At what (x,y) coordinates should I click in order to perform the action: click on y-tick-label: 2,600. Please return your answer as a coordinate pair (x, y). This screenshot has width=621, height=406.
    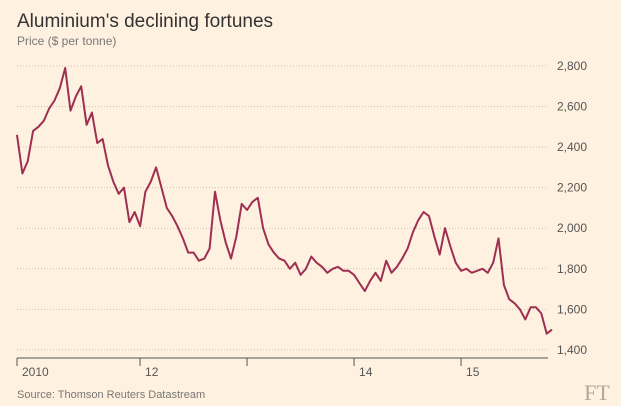
    Looking at the image, I should click on (572, 107).